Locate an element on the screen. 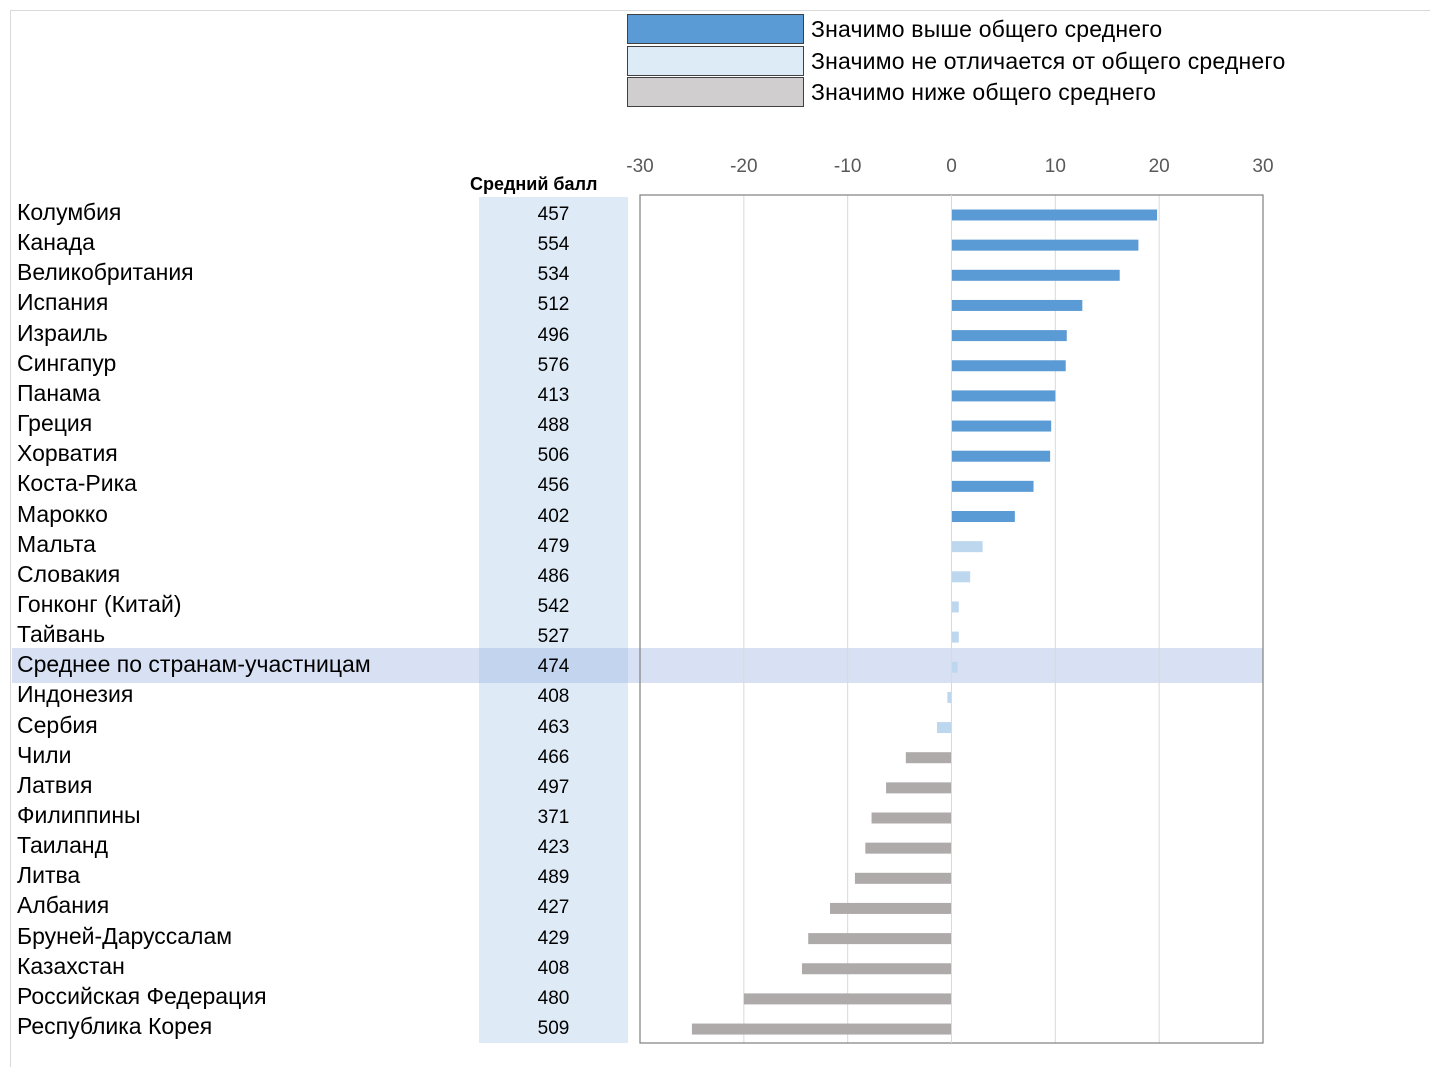 This screenshot has width=1430, height=1067. country-label: Израиль is located at coordinates (62, 332).